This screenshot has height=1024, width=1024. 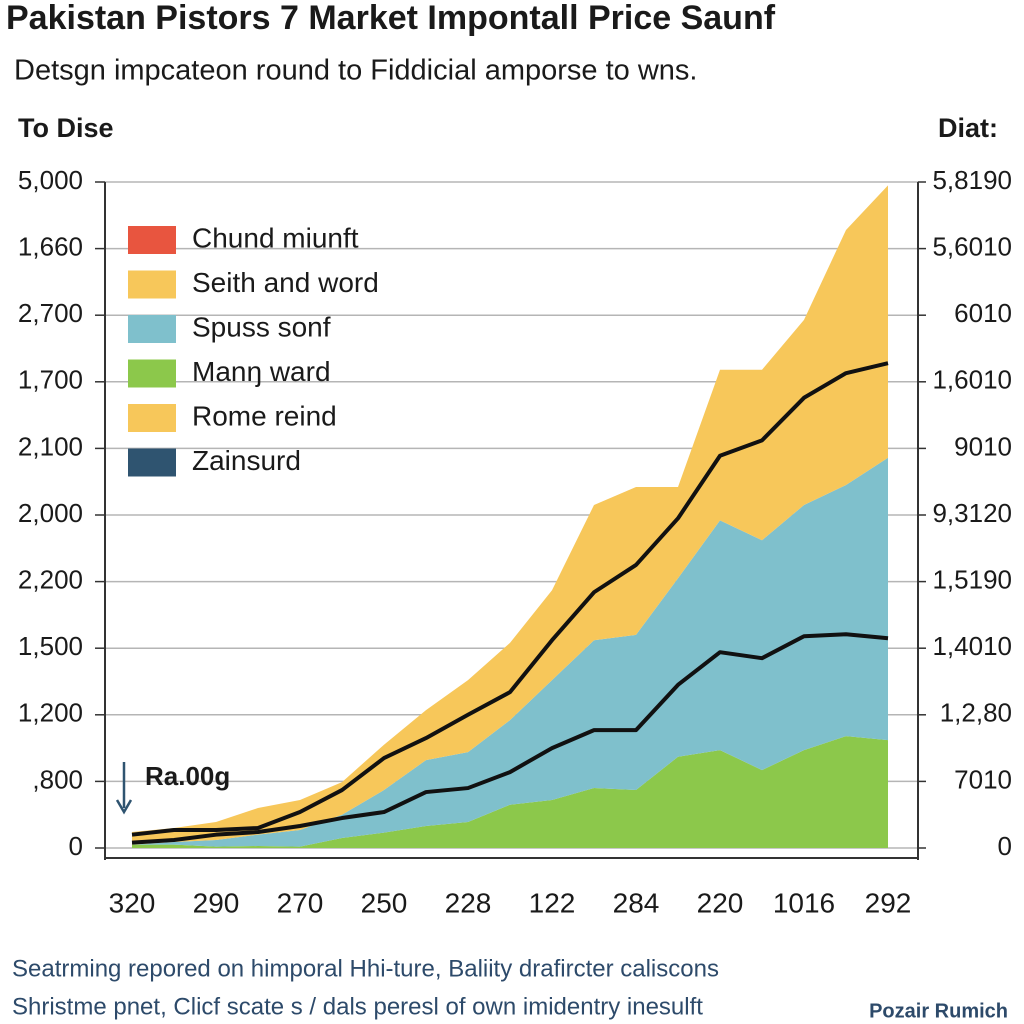 What do you see at coordinates (50, 579) in the screenshot?
I see `y-tick-label: 2,200` at bounding box center [50, 579].